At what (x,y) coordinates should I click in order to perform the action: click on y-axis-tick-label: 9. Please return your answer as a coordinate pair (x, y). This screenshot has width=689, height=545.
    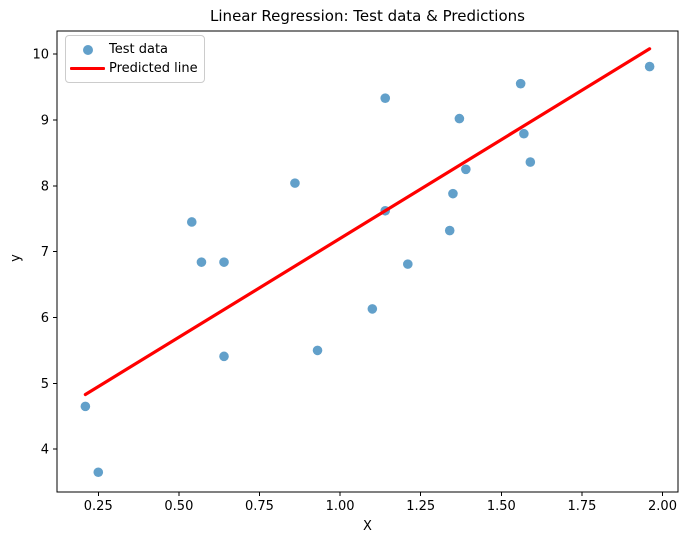
    Looking at the image, I should click on (45, 120).